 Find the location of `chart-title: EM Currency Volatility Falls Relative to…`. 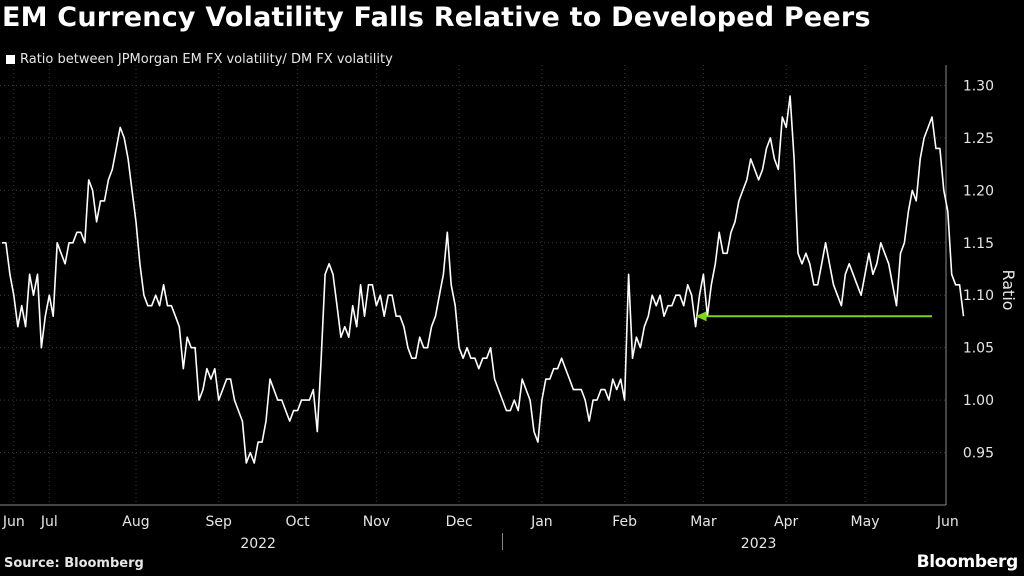

chart-title: EM Currency Volatility Falls Relative to… is located at coordinates (436, 17).